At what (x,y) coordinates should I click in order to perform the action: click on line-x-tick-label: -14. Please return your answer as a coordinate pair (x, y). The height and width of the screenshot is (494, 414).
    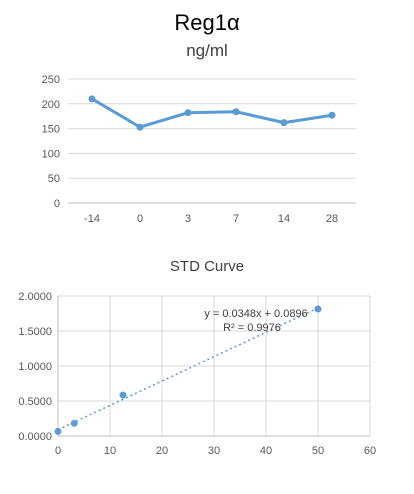
    Looking at the image, I should click on (92, 219).